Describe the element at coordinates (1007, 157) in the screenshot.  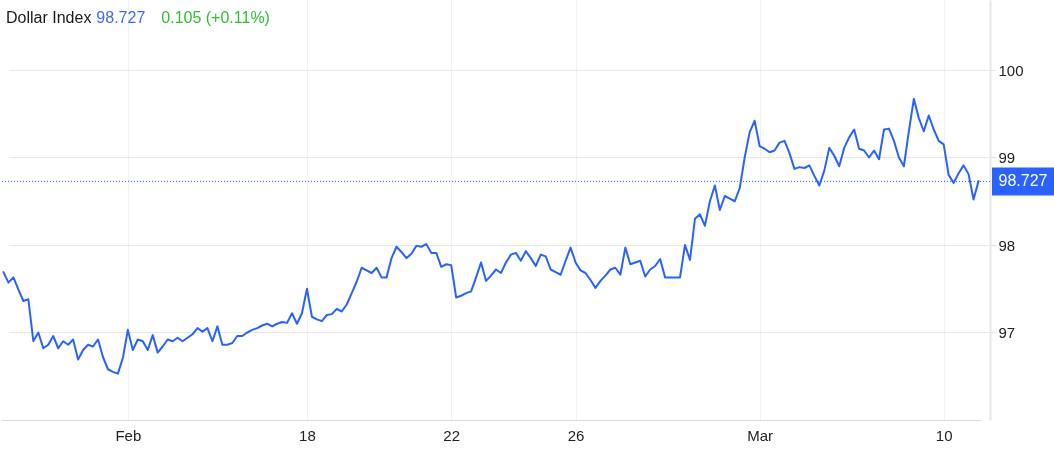
I see `y-tick-label: 99` at that location.